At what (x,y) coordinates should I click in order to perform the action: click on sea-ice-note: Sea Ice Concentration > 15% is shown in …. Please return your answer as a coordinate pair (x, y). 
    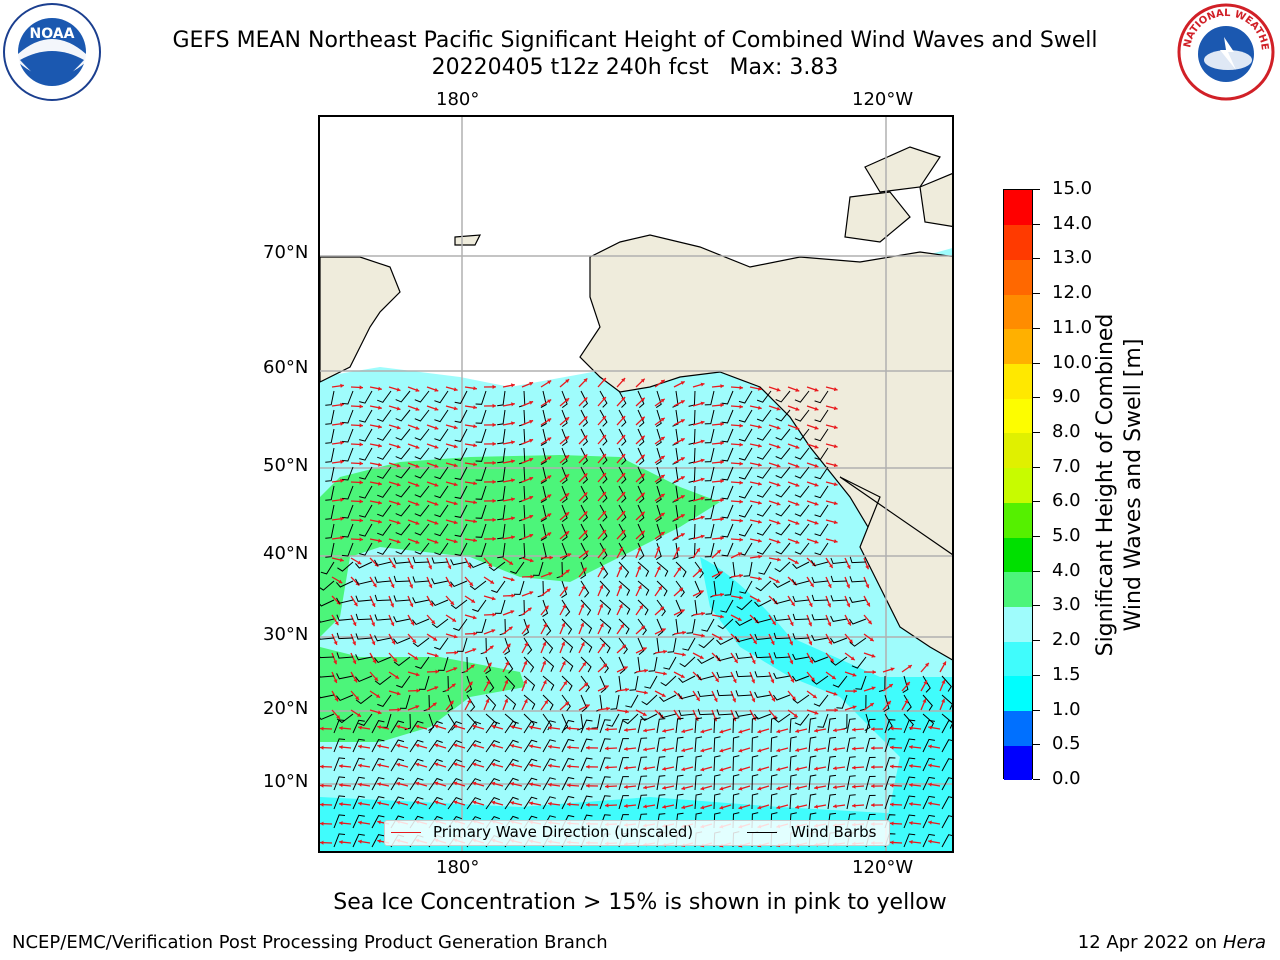
    Looking at the image, I should click on (640, 902).